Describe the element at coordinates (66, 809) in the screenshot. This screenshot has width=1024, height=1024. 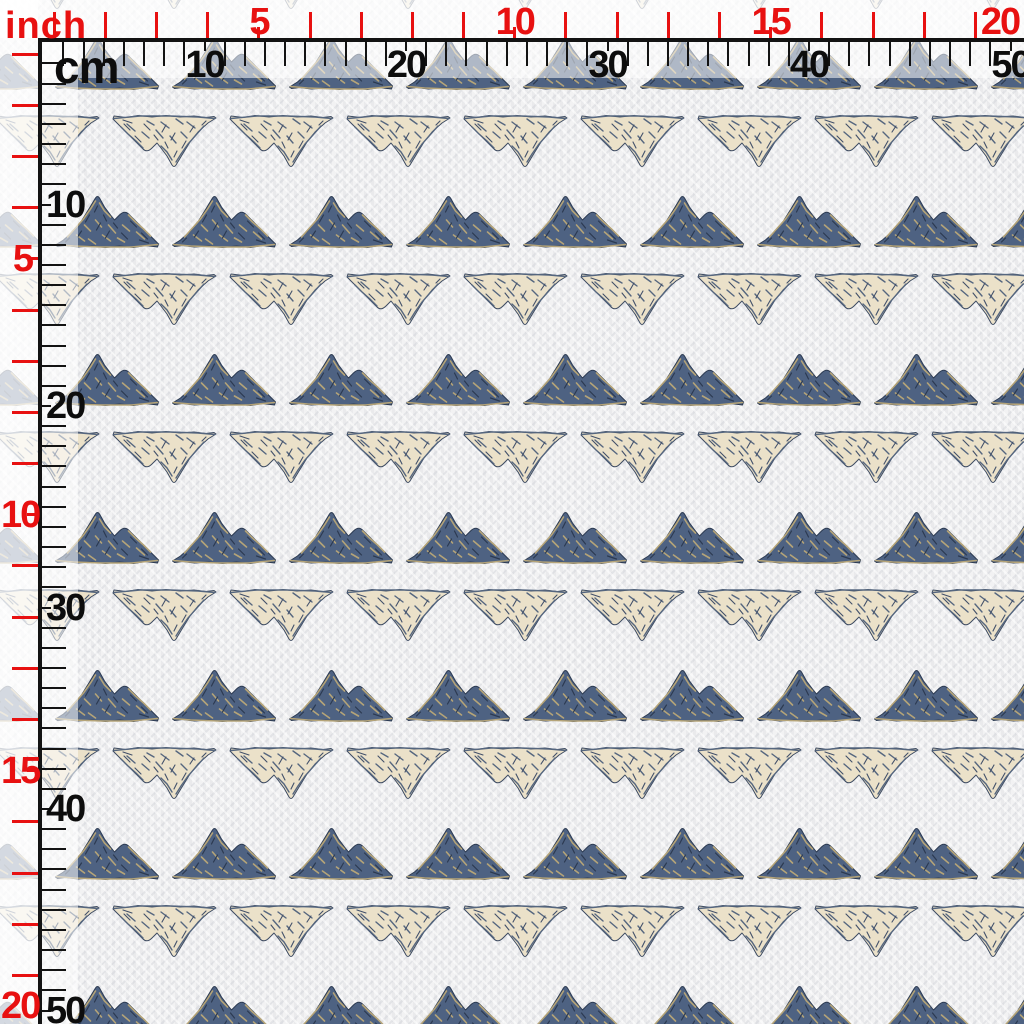
I see `left-cm-number: 40` at that location.